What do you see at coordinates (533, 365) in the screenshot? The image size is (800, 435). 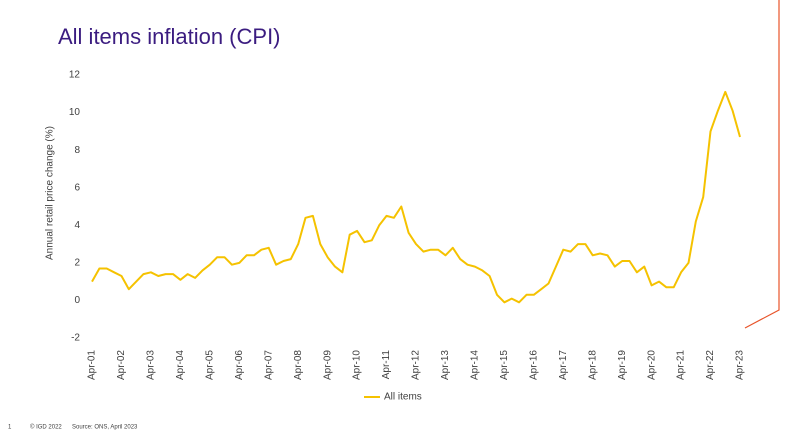 I see `x-tick-label: Apr-16` at bounding box center [533, 365].